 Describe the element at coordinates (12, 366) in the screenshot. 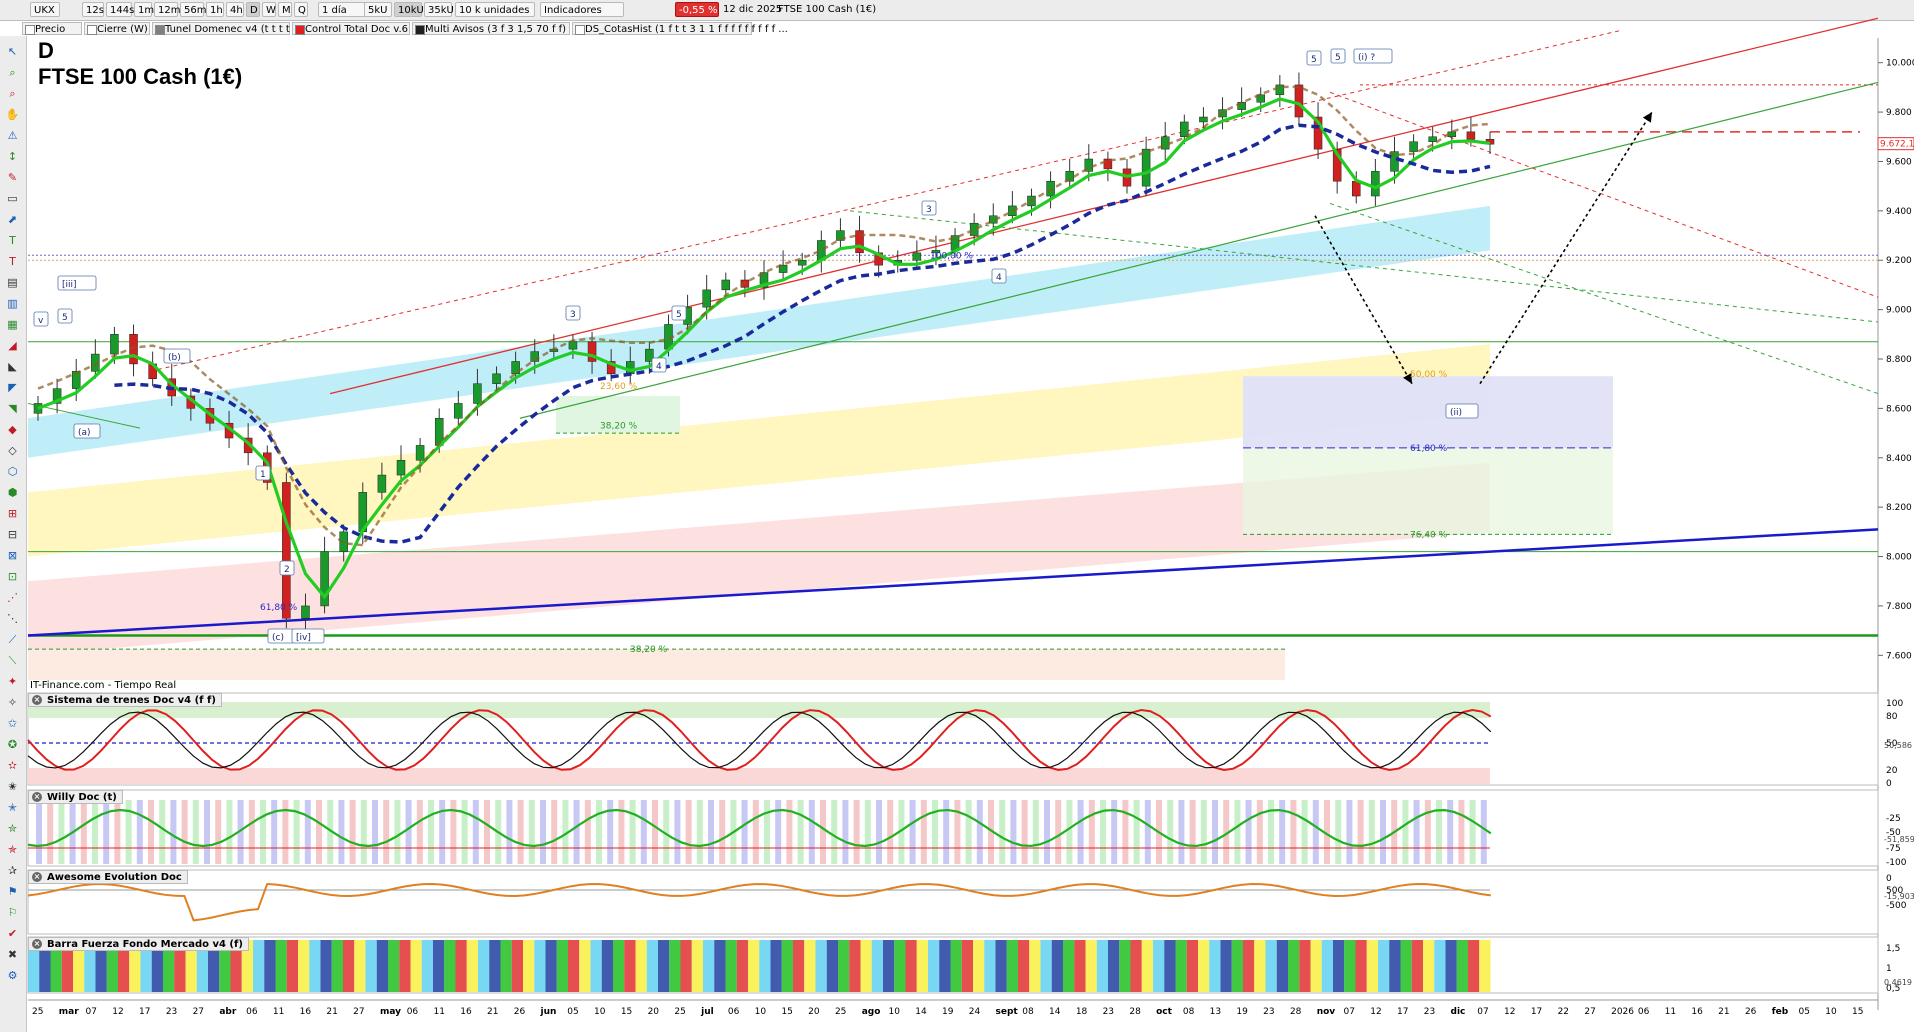

I see `drawing-tool-icon: ◣` at that location.